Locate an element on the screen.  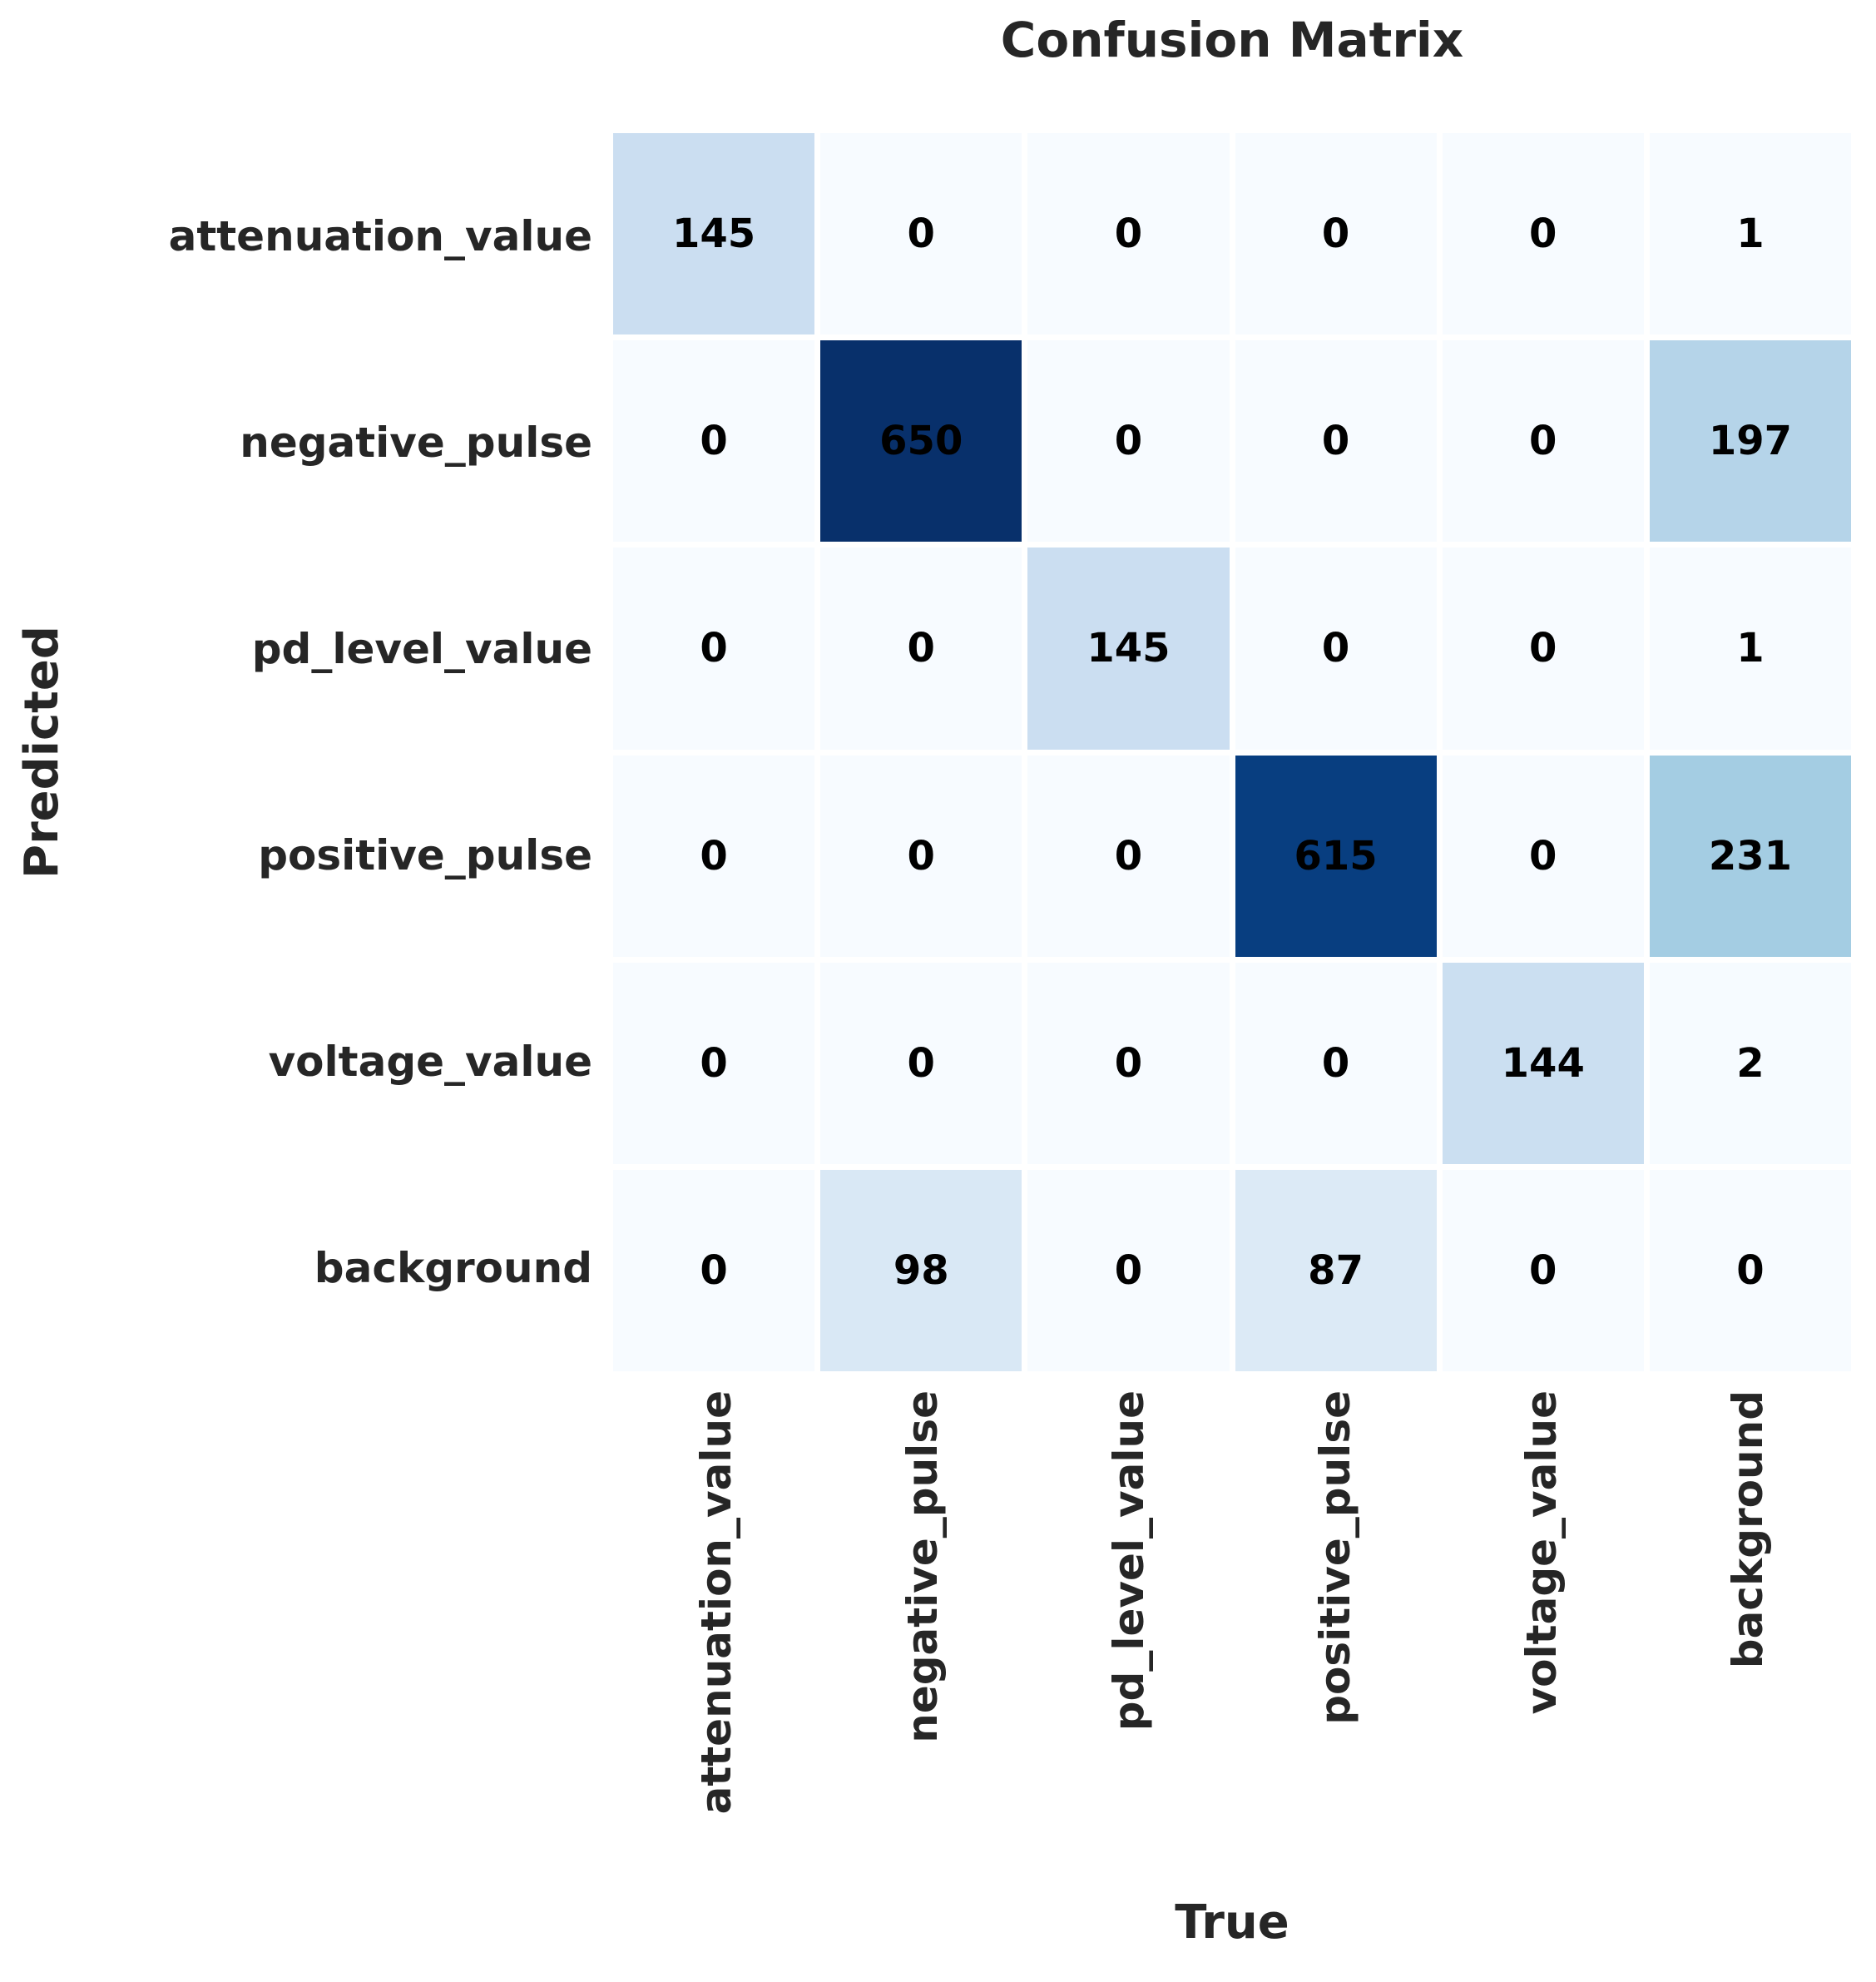
heatmap-cell: 197 is located at coordinates (1750, 441).